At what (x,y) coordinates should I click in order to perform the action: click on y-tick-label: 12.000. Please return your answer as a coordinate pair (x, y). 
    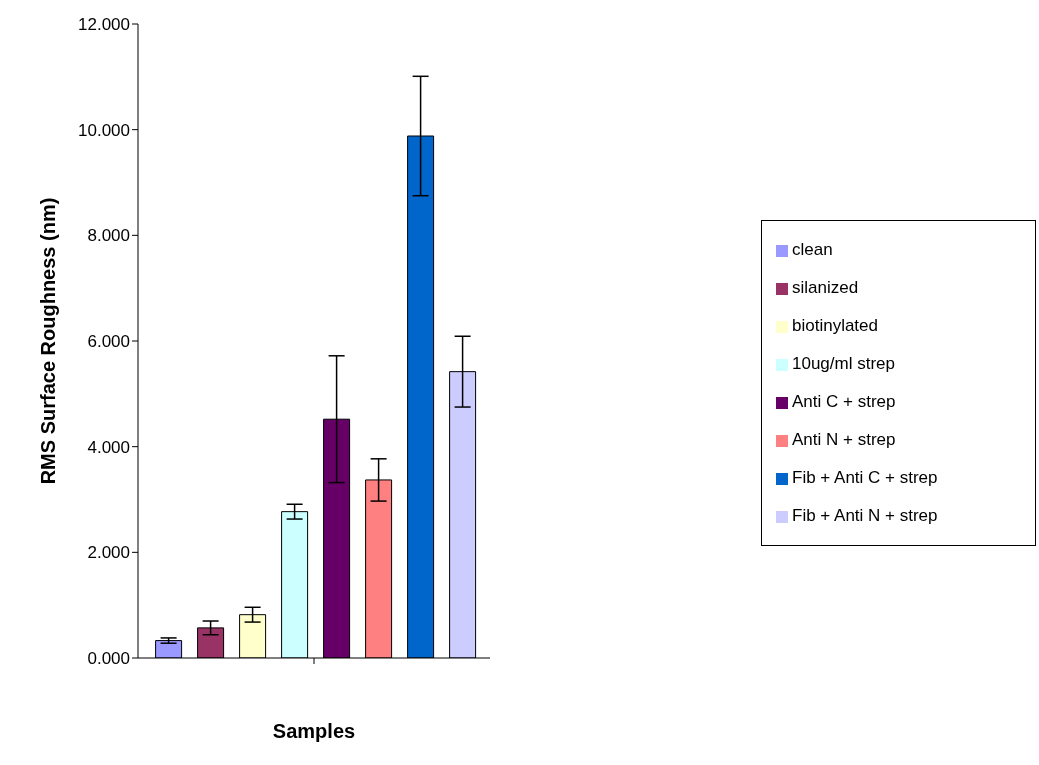
    Looking at the image, I should click on (104, 25).